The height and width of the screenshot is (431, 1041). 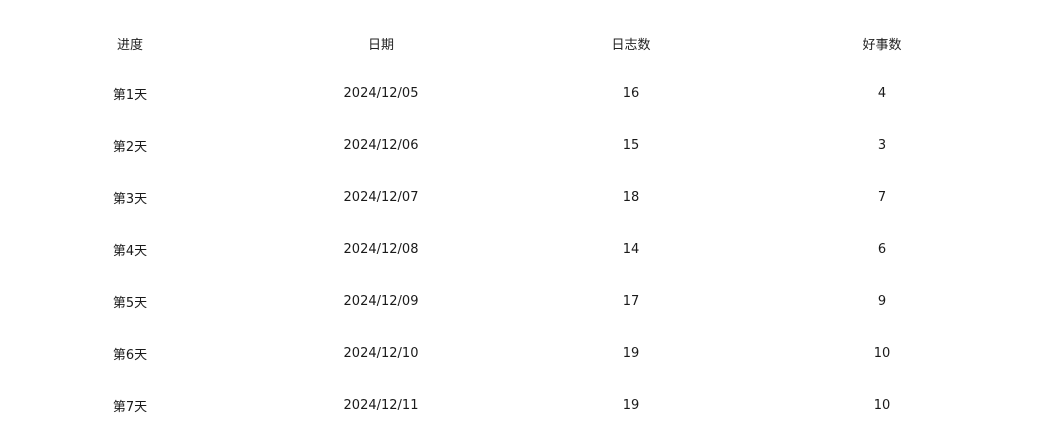 I want to click on cell-date: 2024/12/10, so click(x=381, y=353).